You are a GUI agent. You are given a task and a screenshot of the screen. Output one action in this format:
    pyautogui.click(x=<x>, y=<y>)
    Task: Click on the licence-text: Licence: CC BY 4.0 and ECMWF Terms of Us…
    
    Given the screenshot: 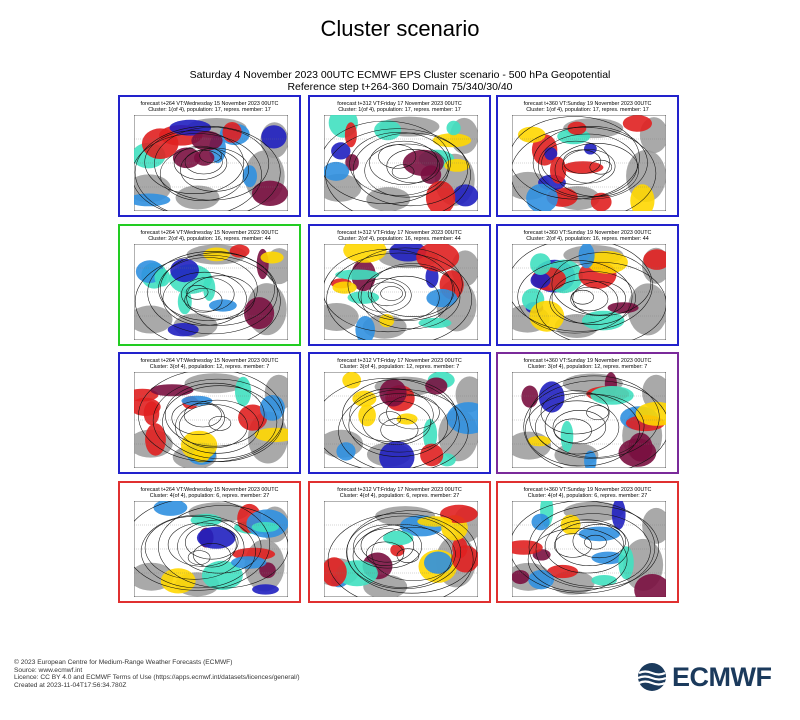 What is the action you would take?
    pyautogui.click(x=157, y=678)
    